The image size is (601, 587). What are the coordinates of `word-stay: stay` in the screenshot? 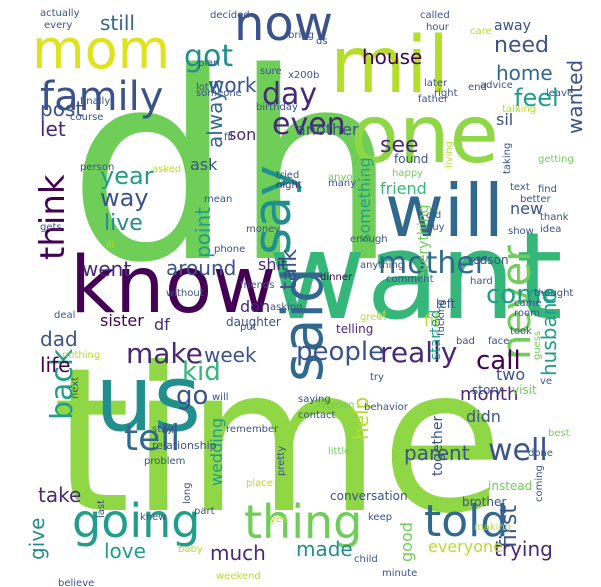 It's located at (162, 429).